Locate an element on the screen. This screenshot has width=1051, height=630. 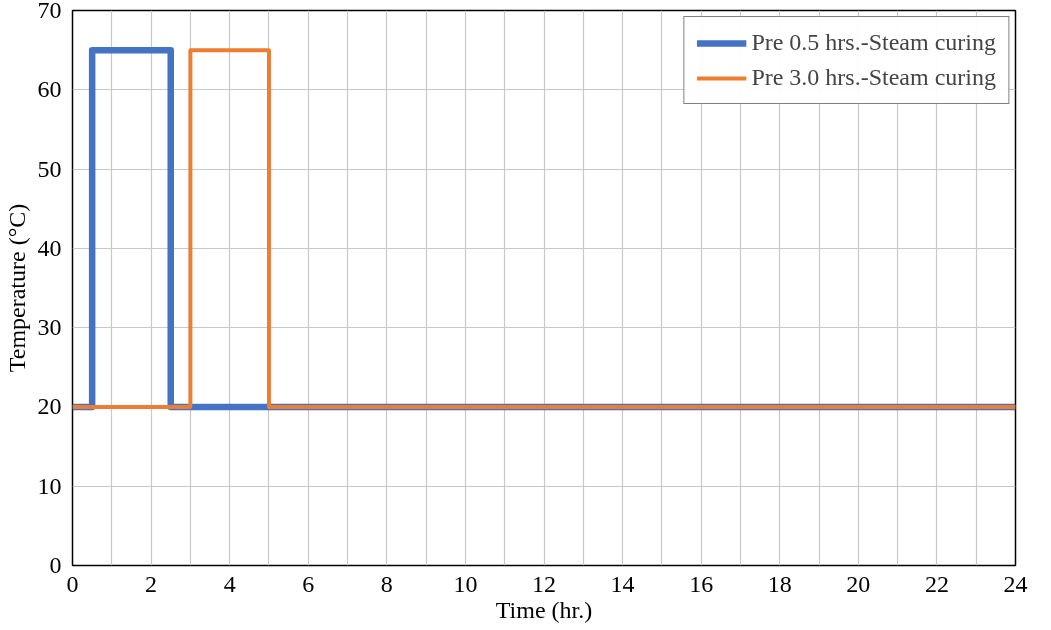
x-tick-label: 6 is located at coordinates (308, 583).